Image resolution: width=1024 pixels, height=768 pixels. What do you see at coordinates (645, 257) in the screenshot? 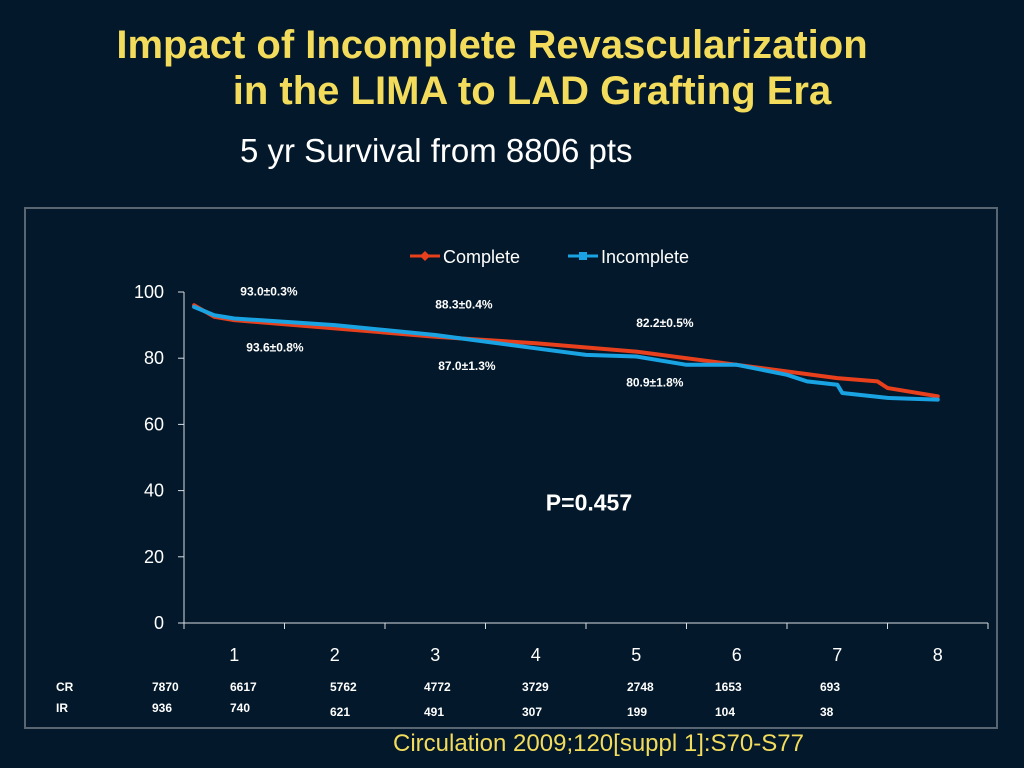
I see `legend-label-incomplete: Incomplete` at bounding box center [645, 257].